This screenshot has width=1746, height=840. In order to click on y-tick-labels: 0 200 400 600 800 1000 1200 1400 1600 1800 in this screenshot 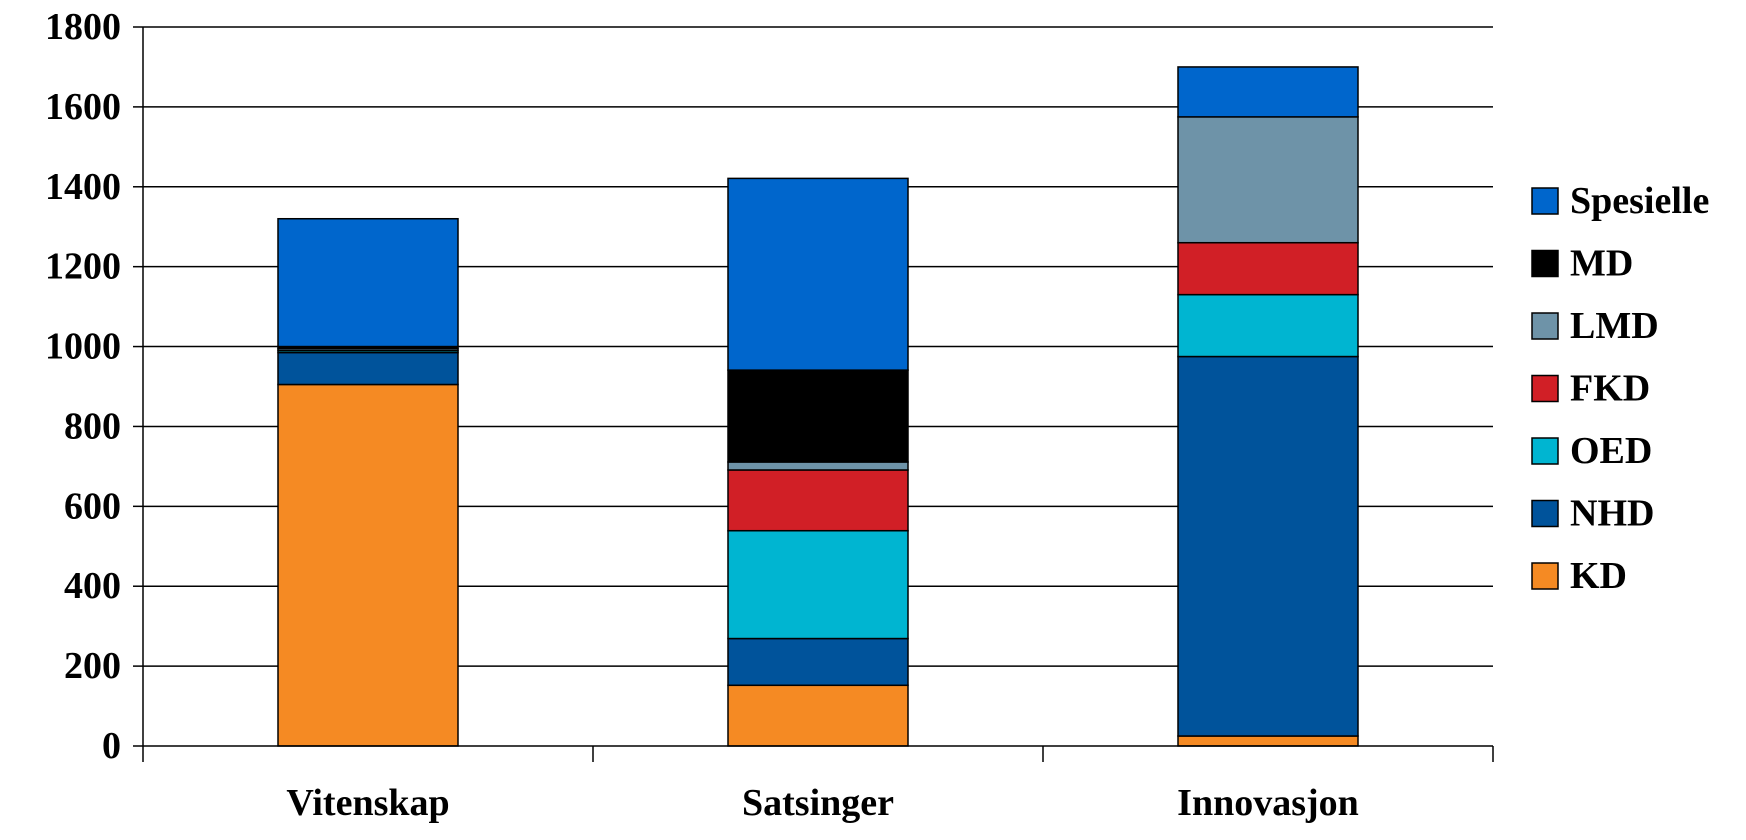, I will do `click(83, 386)`.